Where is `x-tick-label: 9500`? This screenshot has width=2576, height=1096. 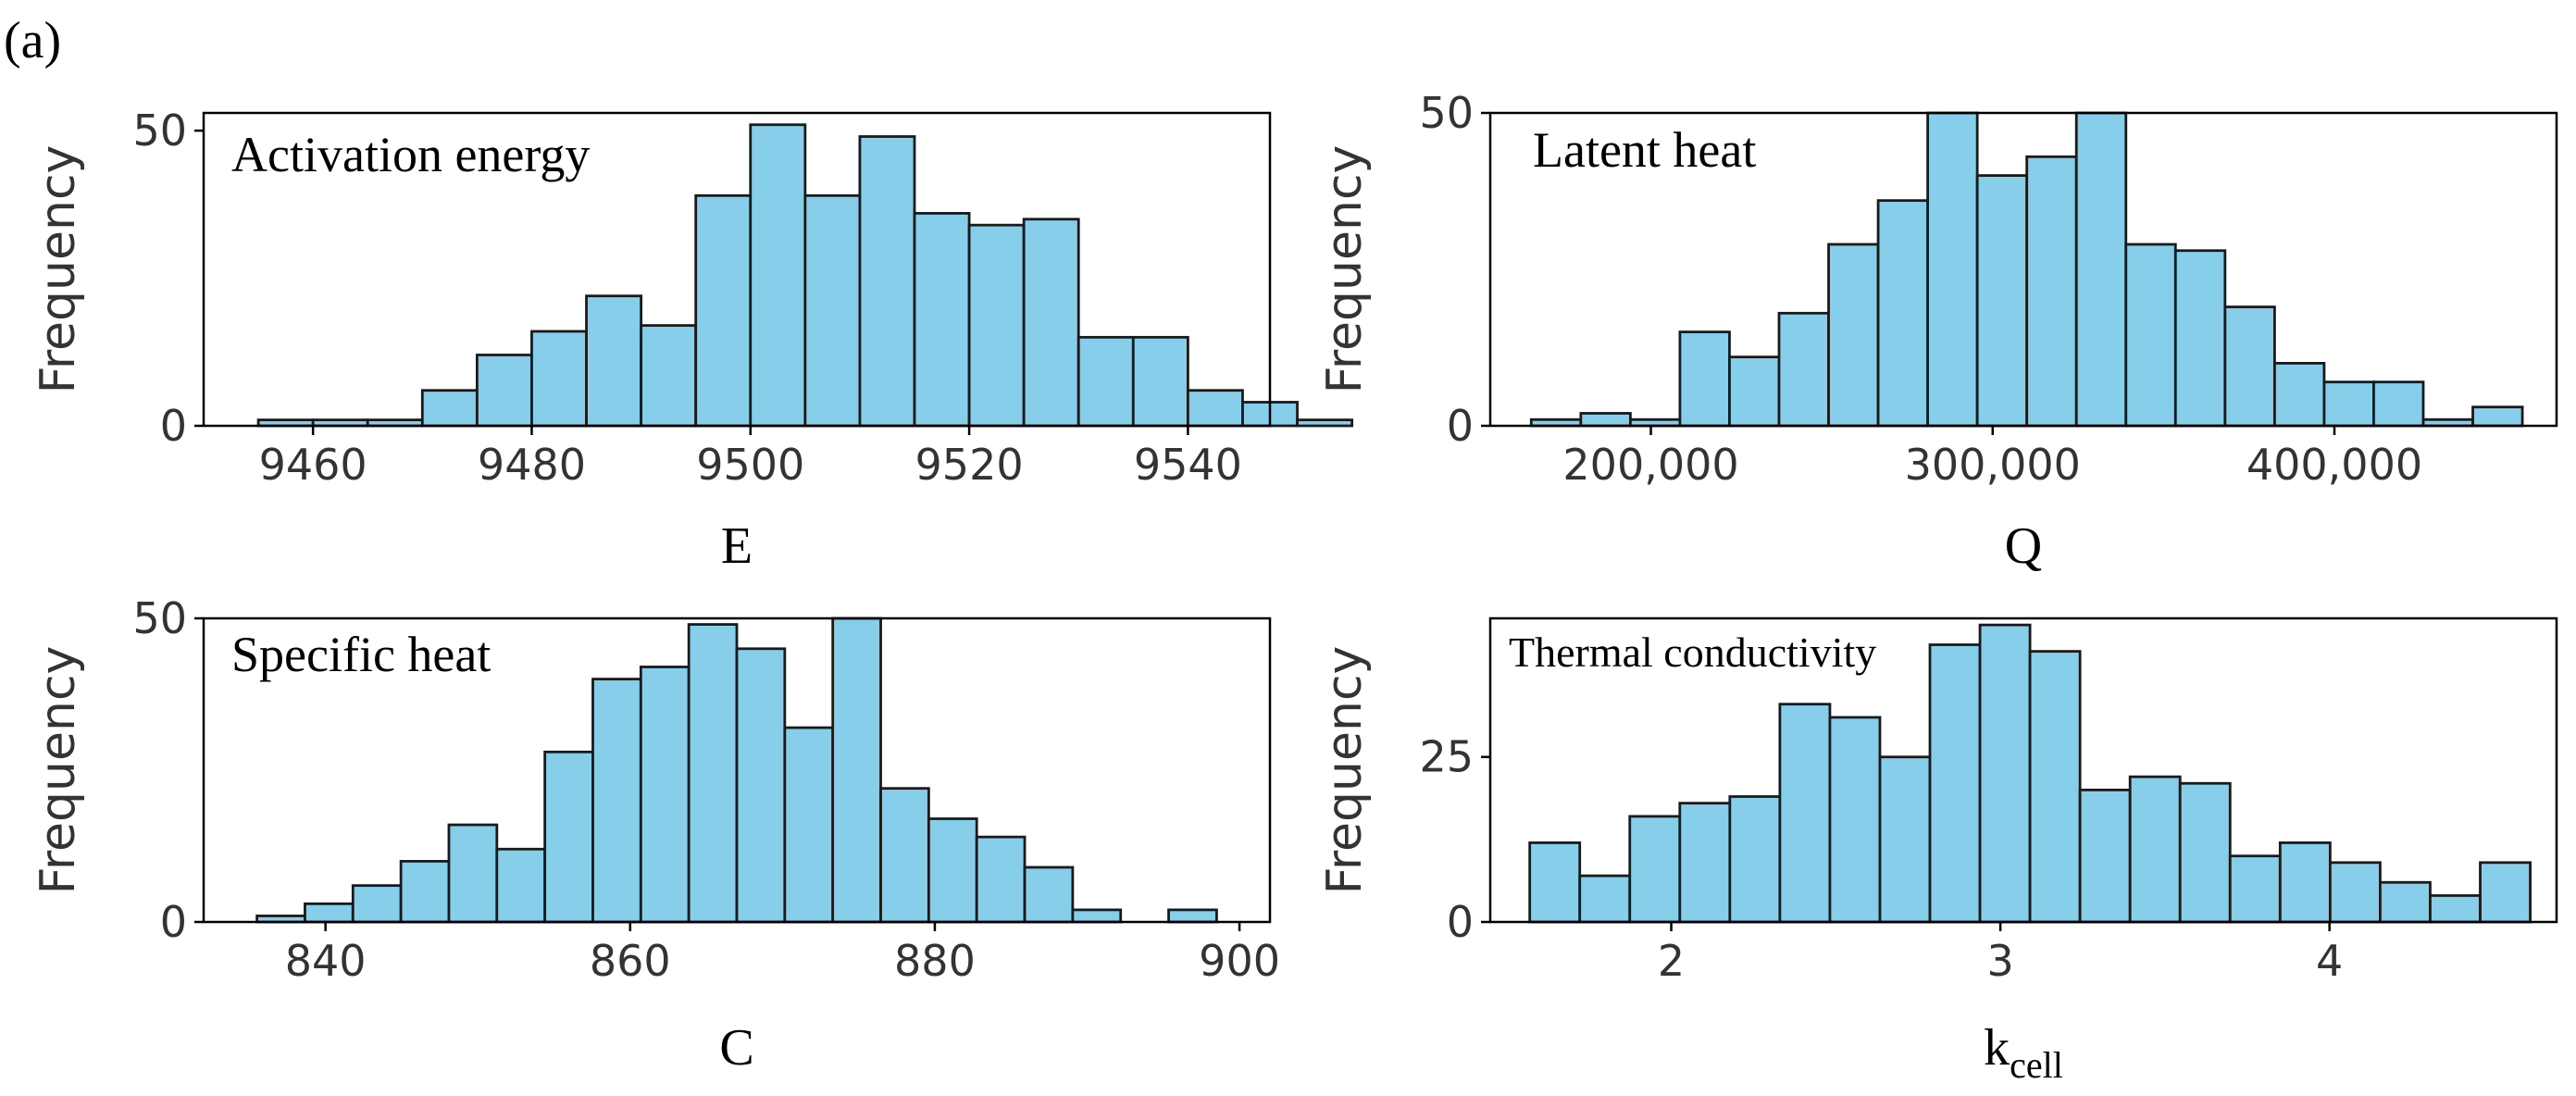
x-tick-label: 9500 is located at coordinates (750, 465).